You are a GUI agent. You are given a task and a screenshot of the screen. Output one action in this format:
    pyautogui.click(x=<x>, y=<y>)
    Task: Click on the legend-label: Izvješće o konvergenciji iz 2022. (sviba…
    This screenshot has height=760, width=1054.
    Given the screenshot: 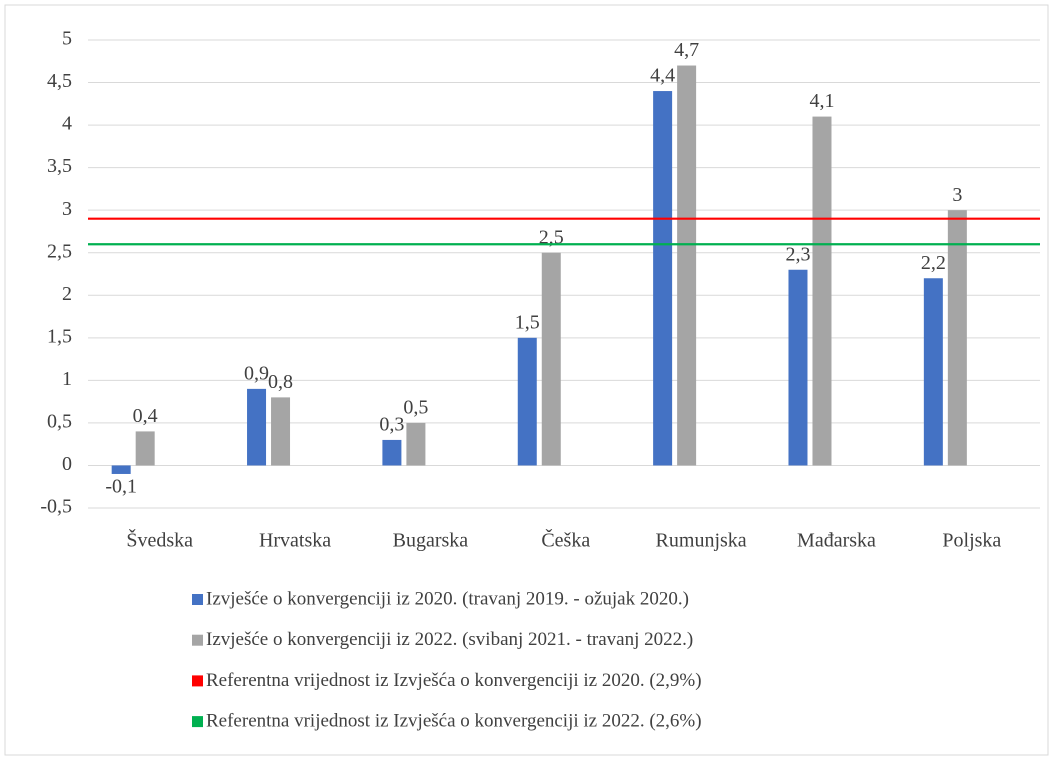 What is the action you would take?
    pyautogui.click(x=449, y=639)
    